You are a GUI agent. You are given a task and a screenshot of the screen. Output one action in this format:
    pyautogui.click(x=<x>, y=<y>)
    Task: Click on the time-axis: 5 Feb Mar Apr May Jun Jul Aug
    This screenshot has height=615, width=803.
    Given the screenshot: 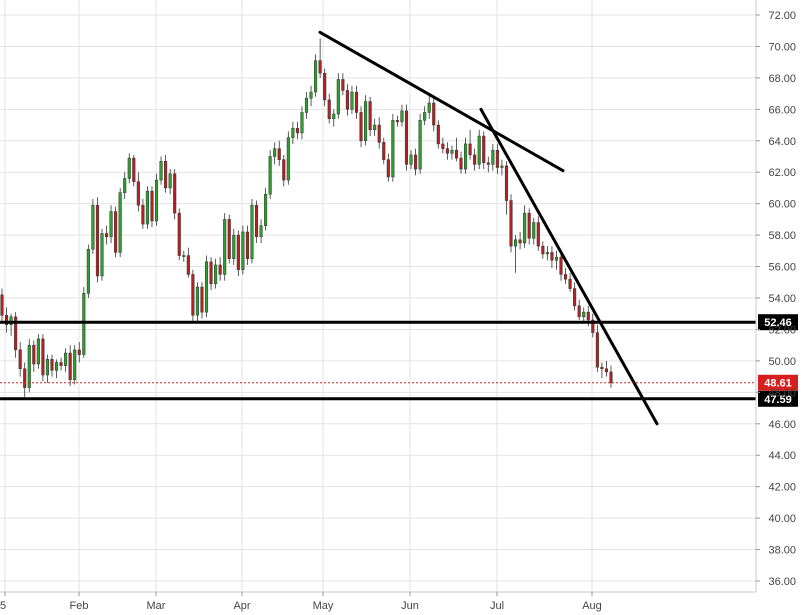 What is the action you would take?
    pyautogui.click(x=301, y=602)
    